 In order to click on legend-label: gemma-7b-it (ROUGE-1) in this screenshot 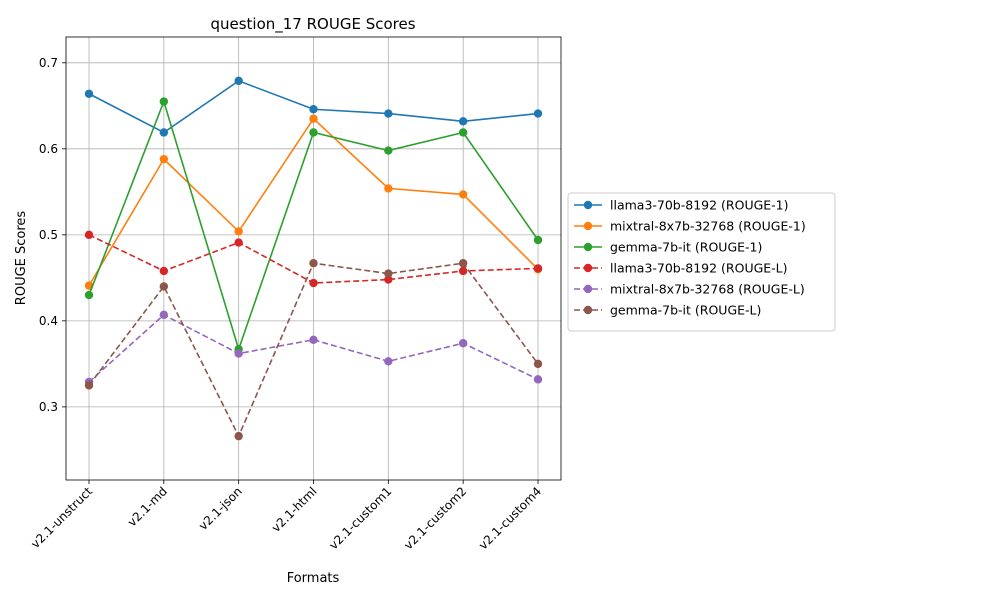, I will do `click(686, 247)`.